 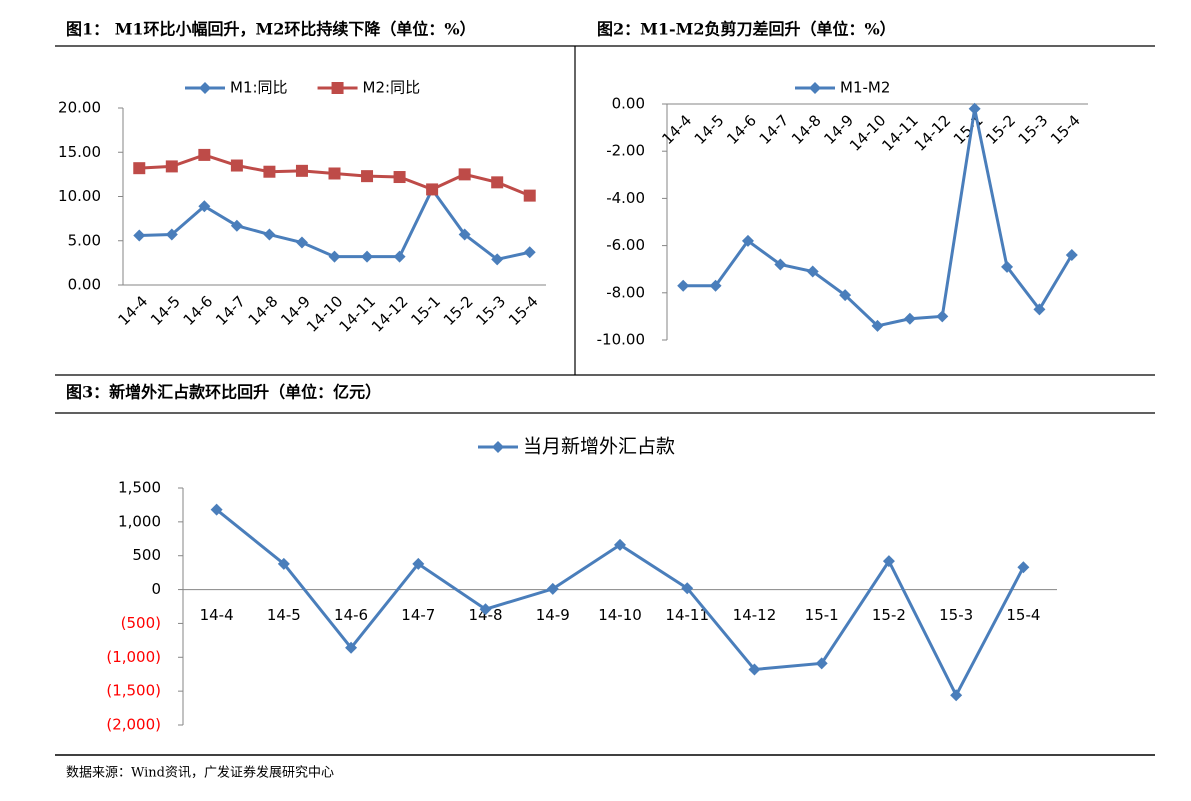 I want to click on figure-title: 图2：M1-M2负剪刀差回升（单位：%）, so click(x=746, y=29).